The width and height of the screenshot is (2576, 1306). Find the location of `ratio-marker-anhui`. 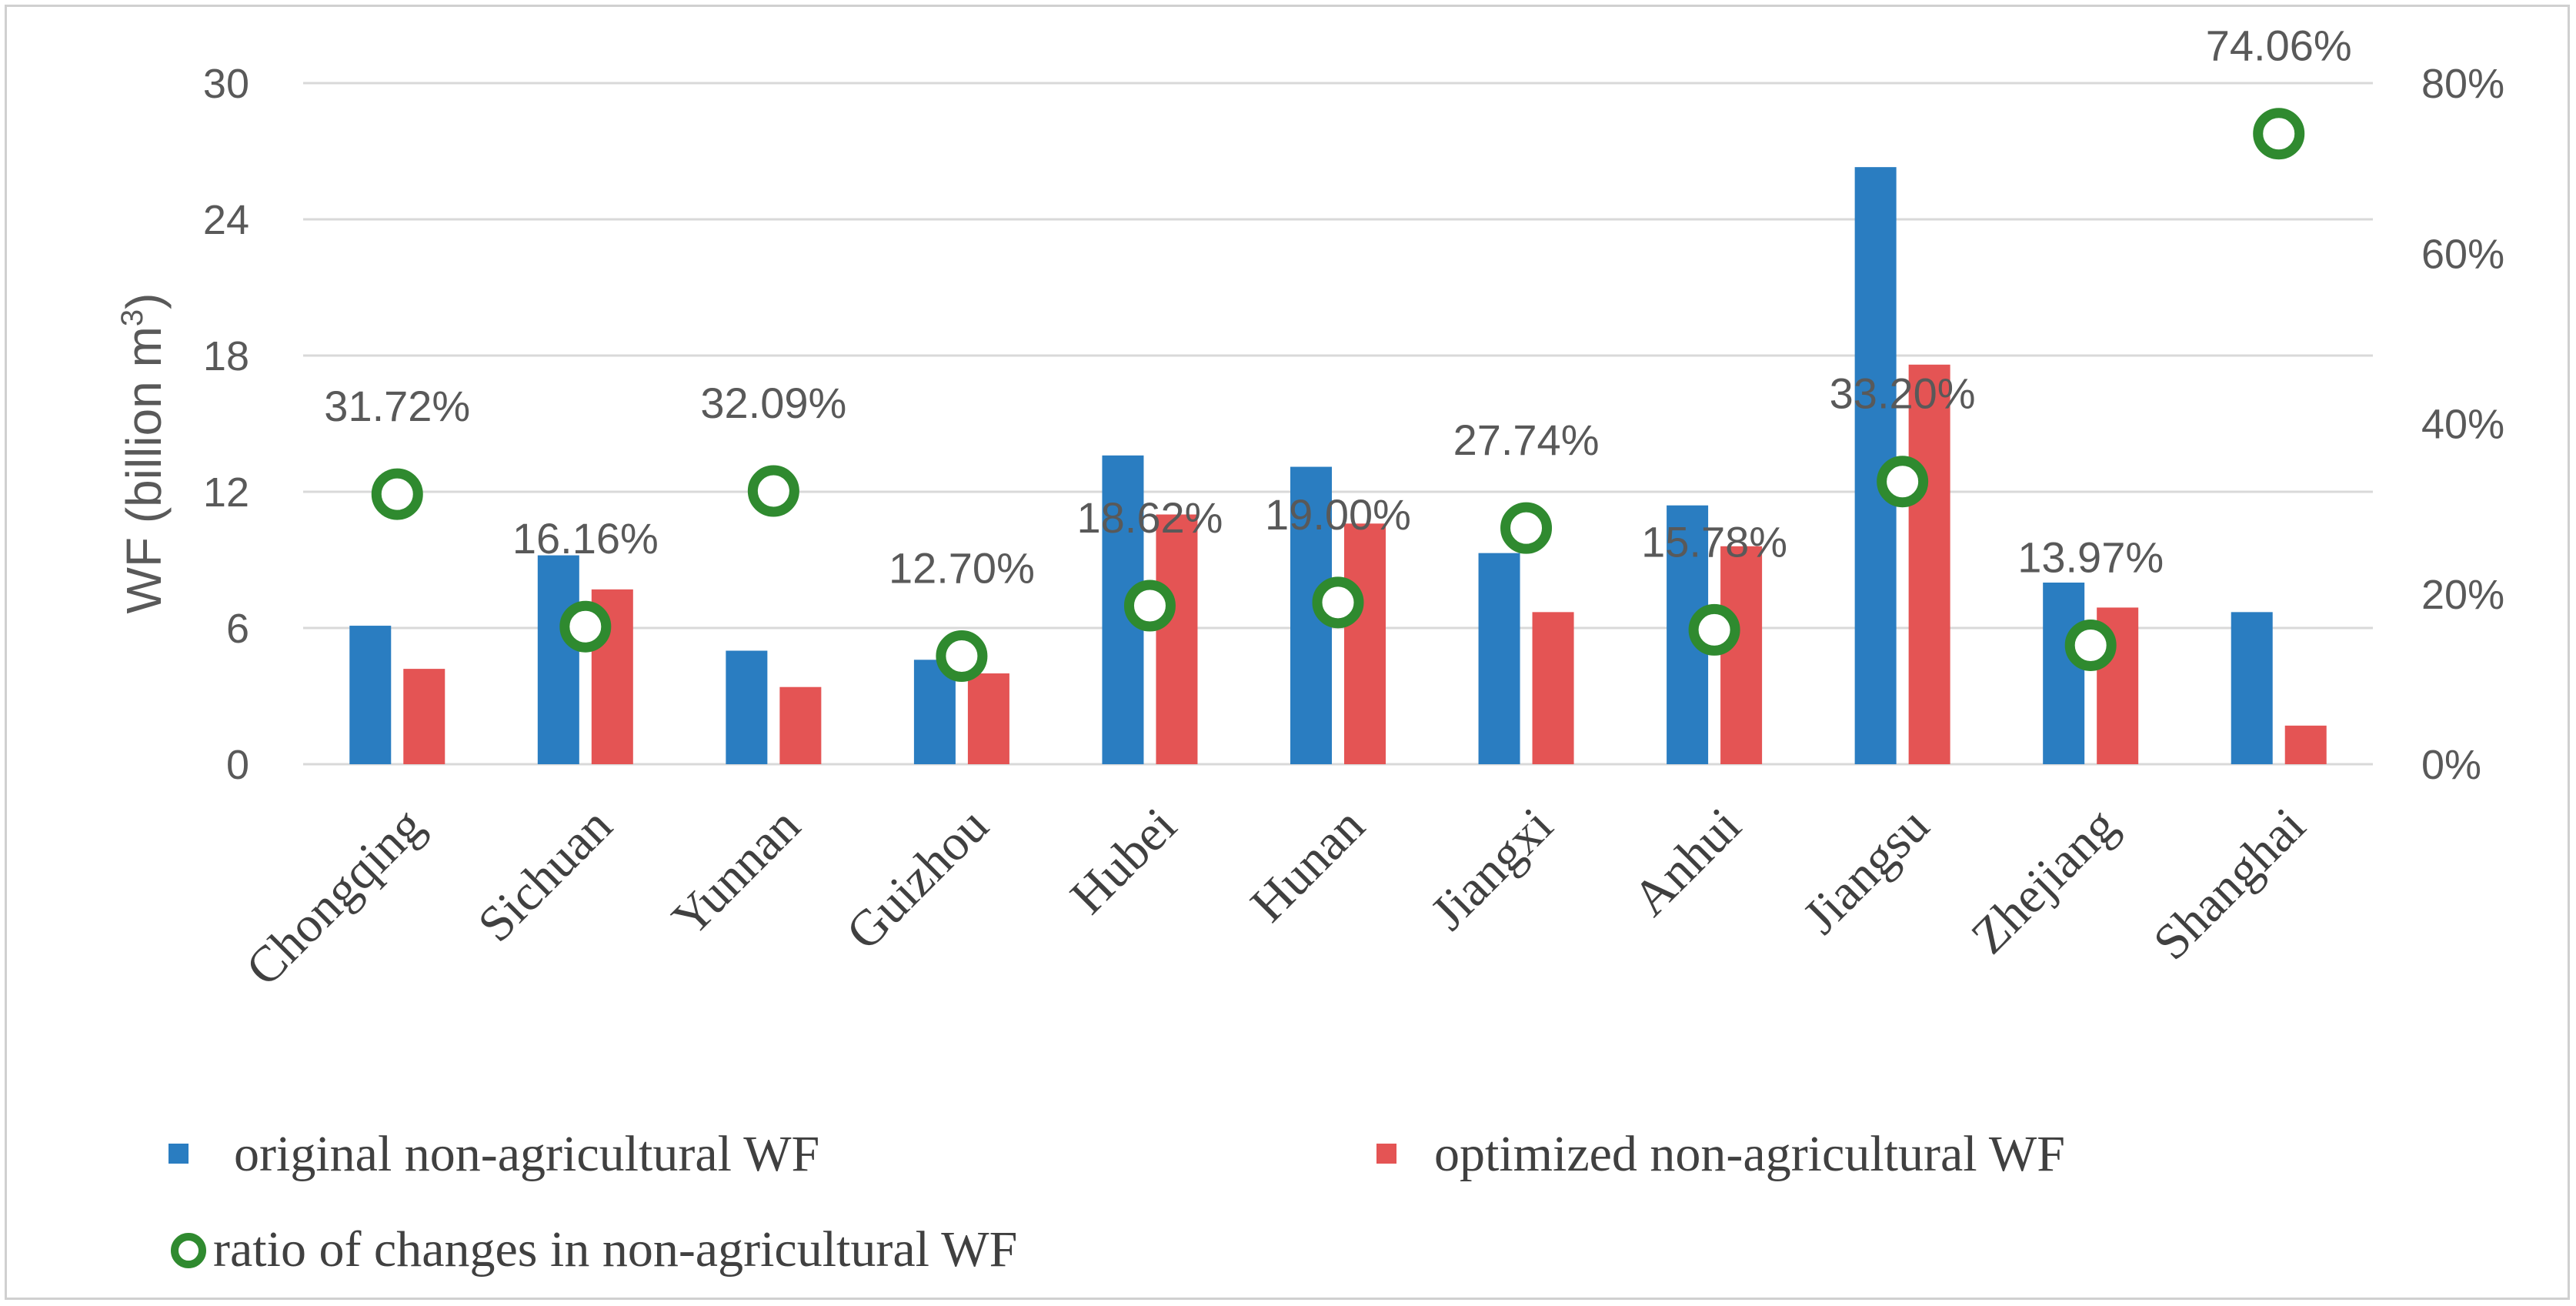

ratio-marker-anhui is located at coordinates (1714, 629).